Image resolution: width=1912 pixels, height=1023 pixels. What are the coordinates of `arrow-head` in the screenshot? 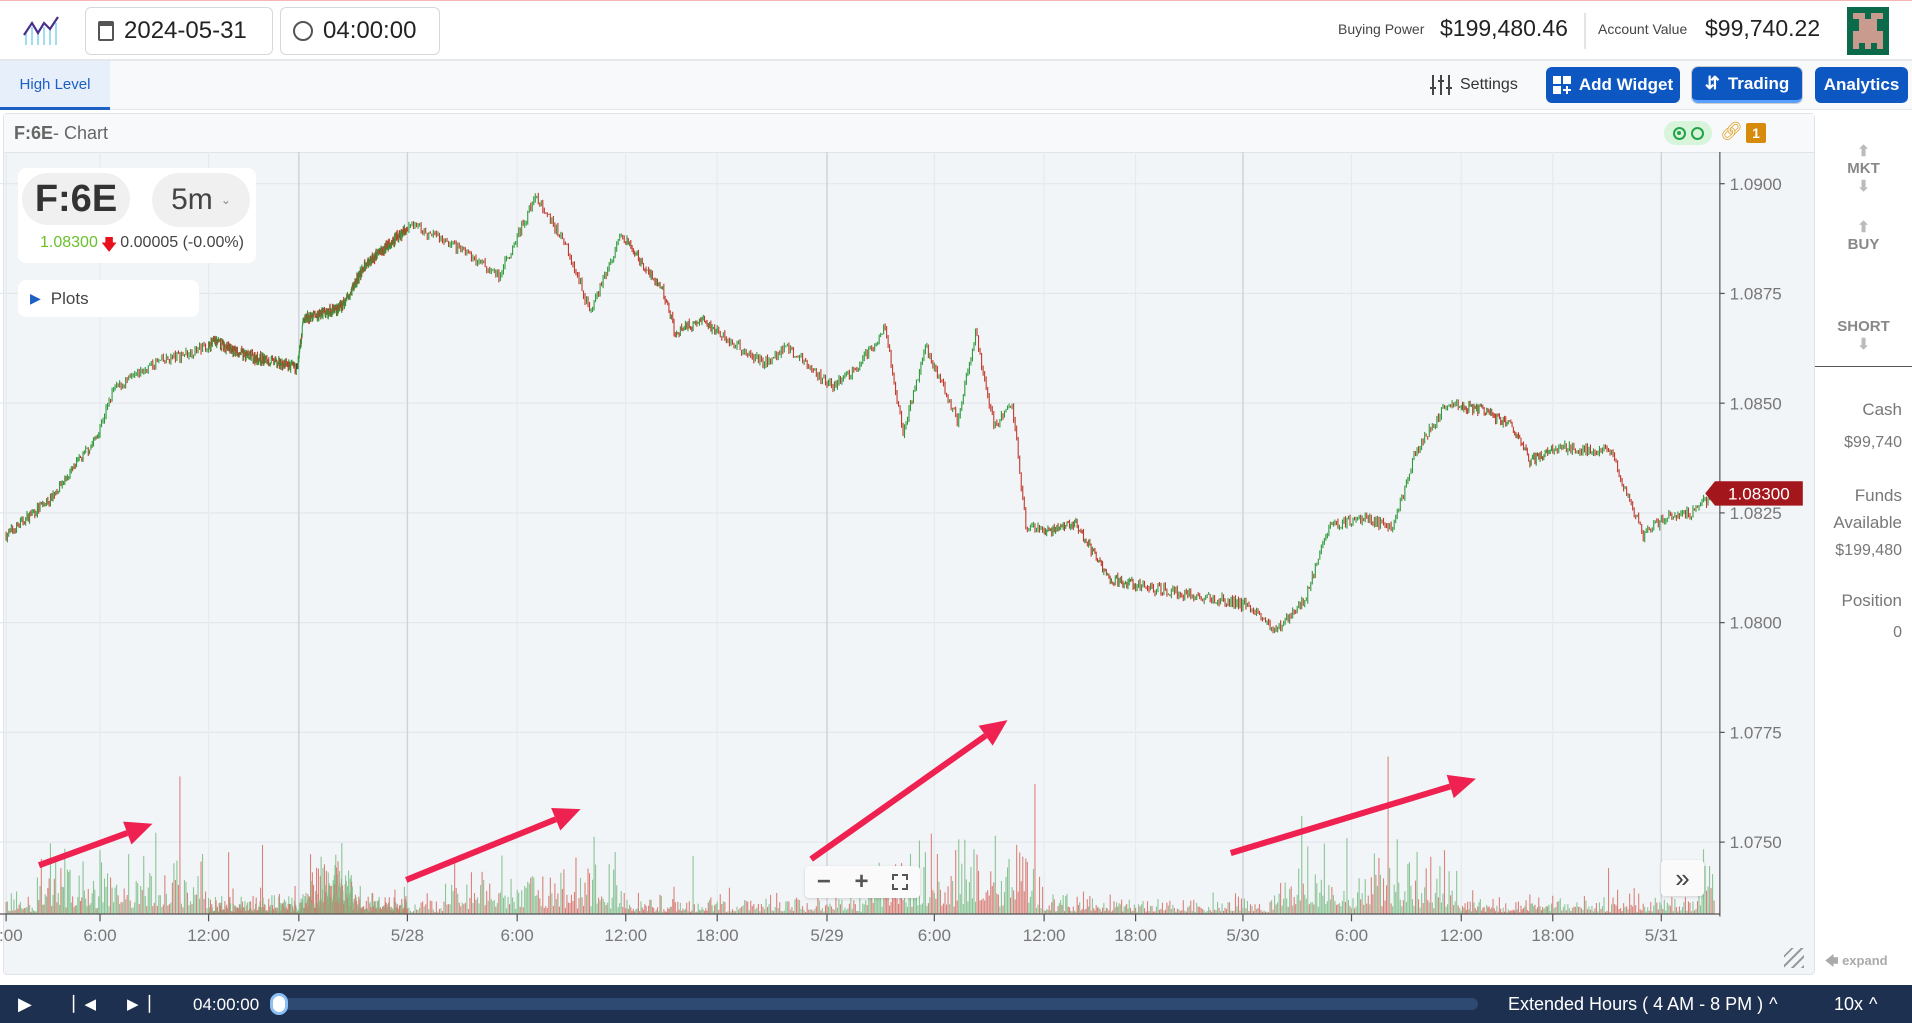 It's located at (566, 819).